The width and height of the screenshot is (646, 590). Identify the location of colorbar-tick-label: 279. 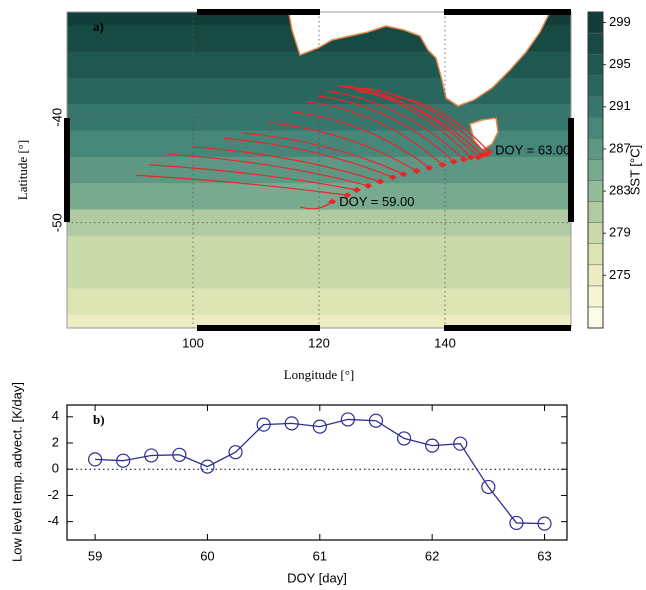
(620, 232).